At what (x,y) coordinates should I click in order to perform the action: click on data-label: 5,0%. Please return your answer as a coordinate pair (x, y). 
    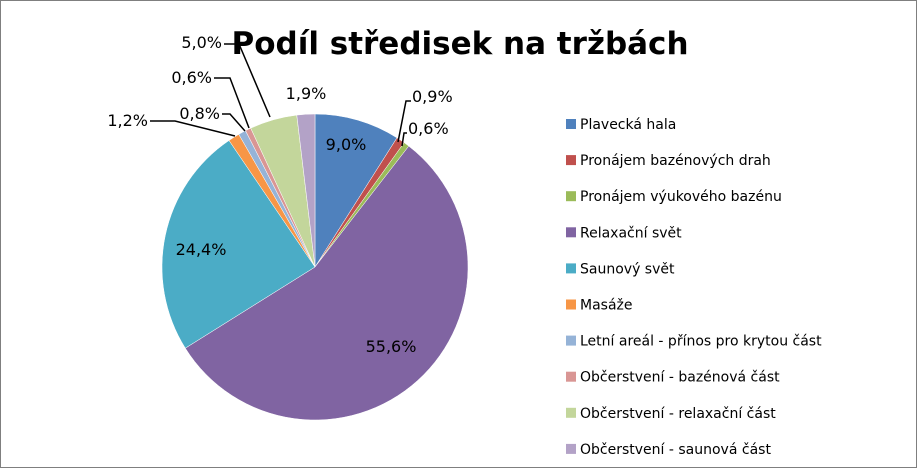
    Looking at the image, I should click on (201, 42).